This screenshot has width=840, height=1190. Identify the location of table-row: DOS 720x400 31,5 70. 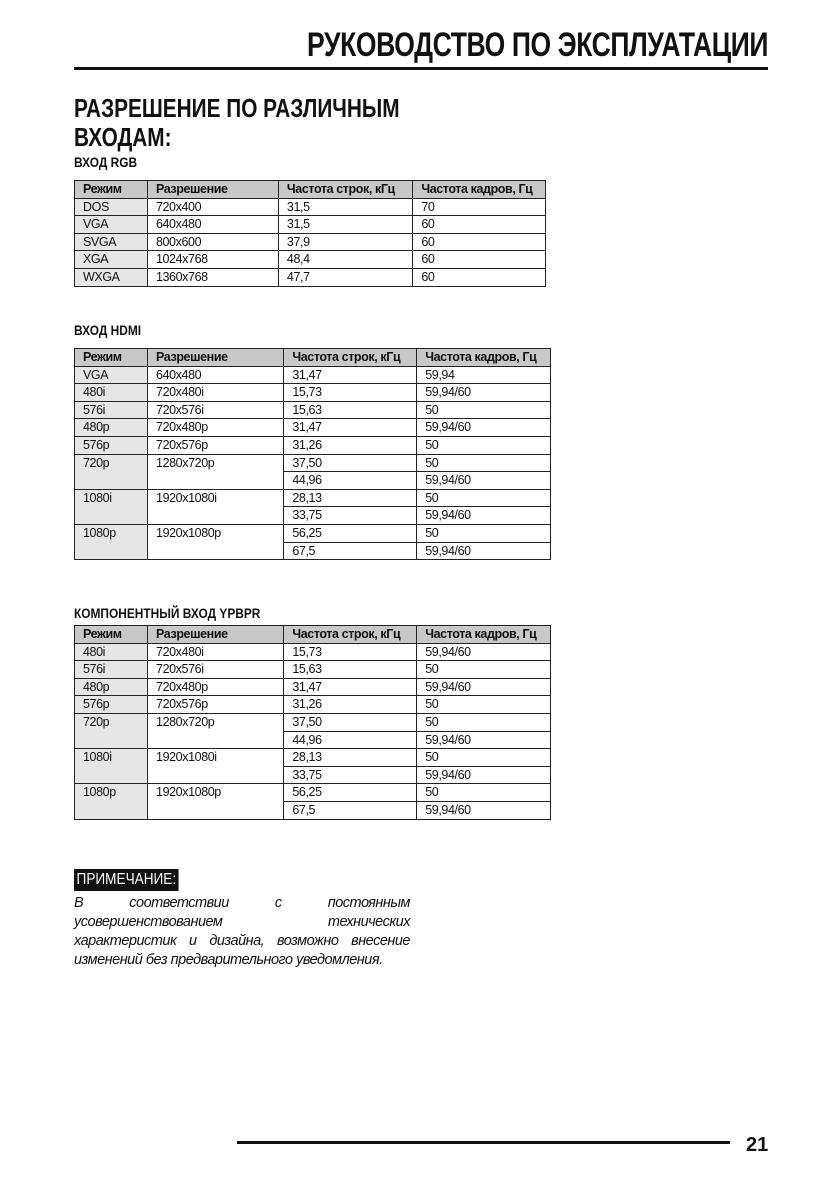
(310, 207).